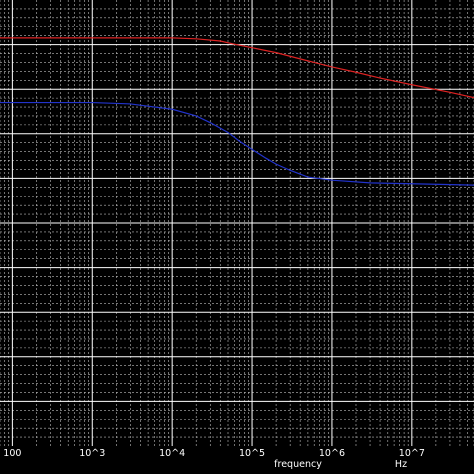  What do you see at coordinates (172, 453) in the screenshot?
I see `x-tick-label: 10^4` at bounding box center [172, 453].